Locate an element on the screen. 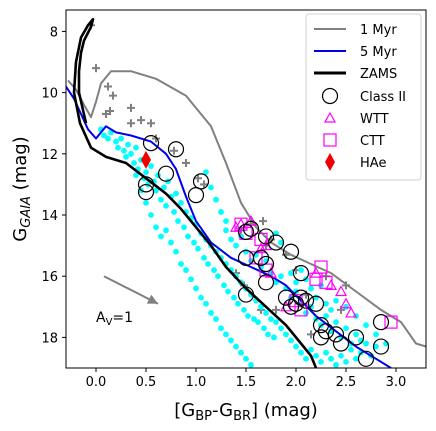  x-axis-title: [GBP-GBR] (mag) is located at coordinates (246, 412).